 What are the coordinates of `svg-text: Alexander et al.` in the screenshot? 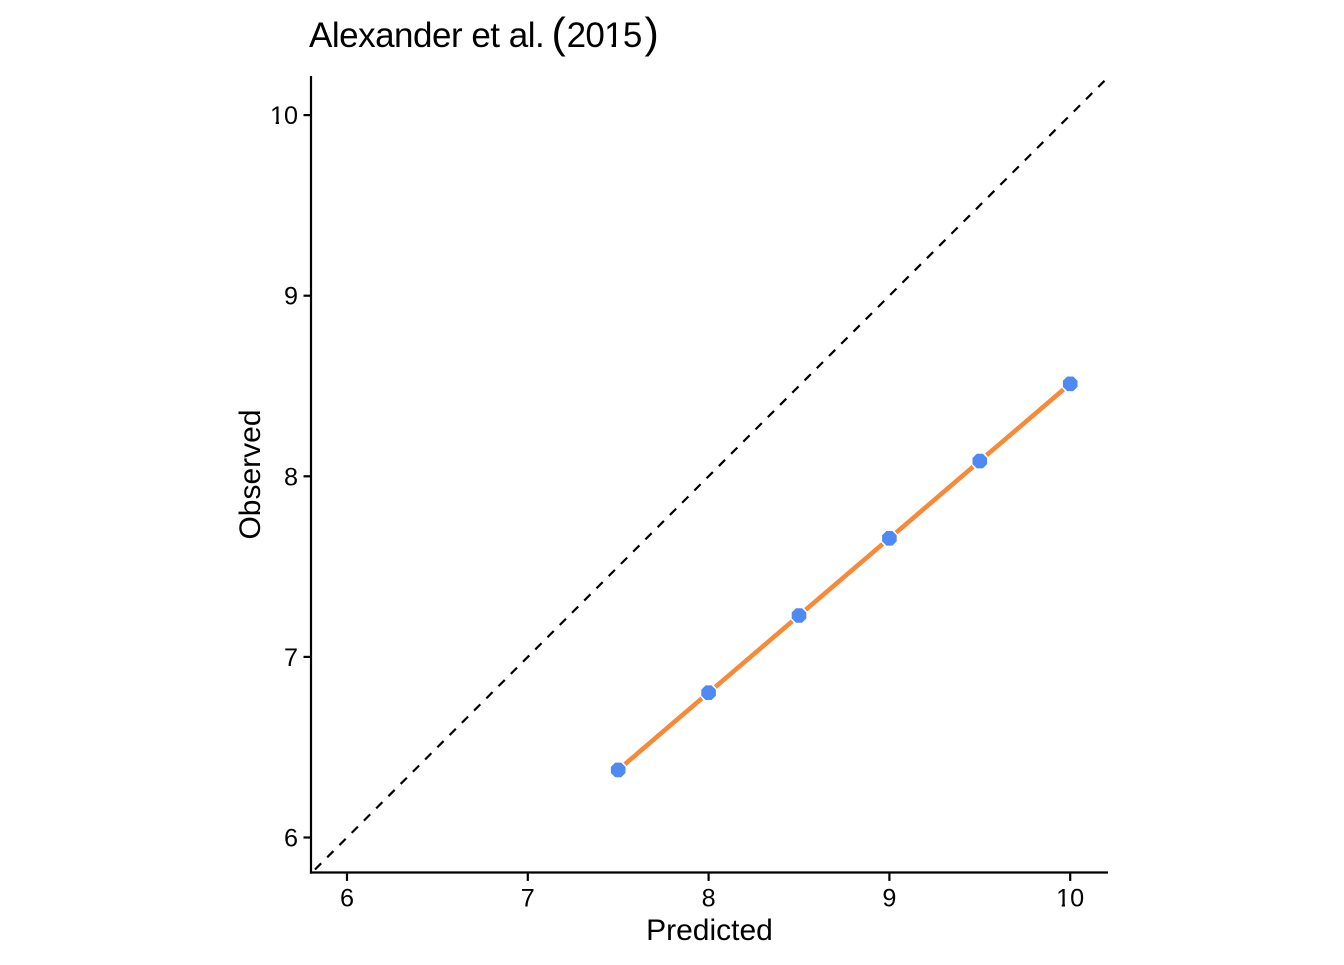 It's located at (426, 35).